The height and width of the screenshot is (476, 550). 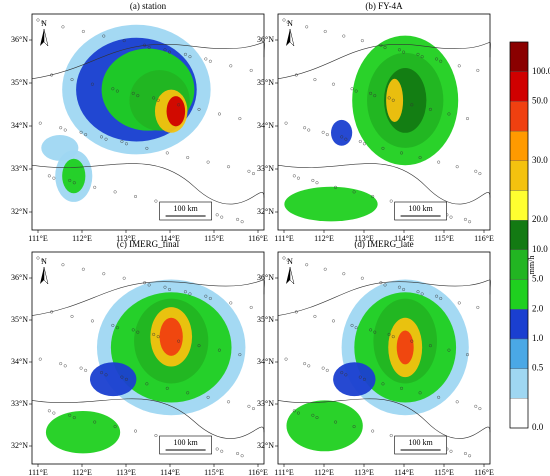 I want to click on y-tick-label: 32°N, so click(x=265, y=445).